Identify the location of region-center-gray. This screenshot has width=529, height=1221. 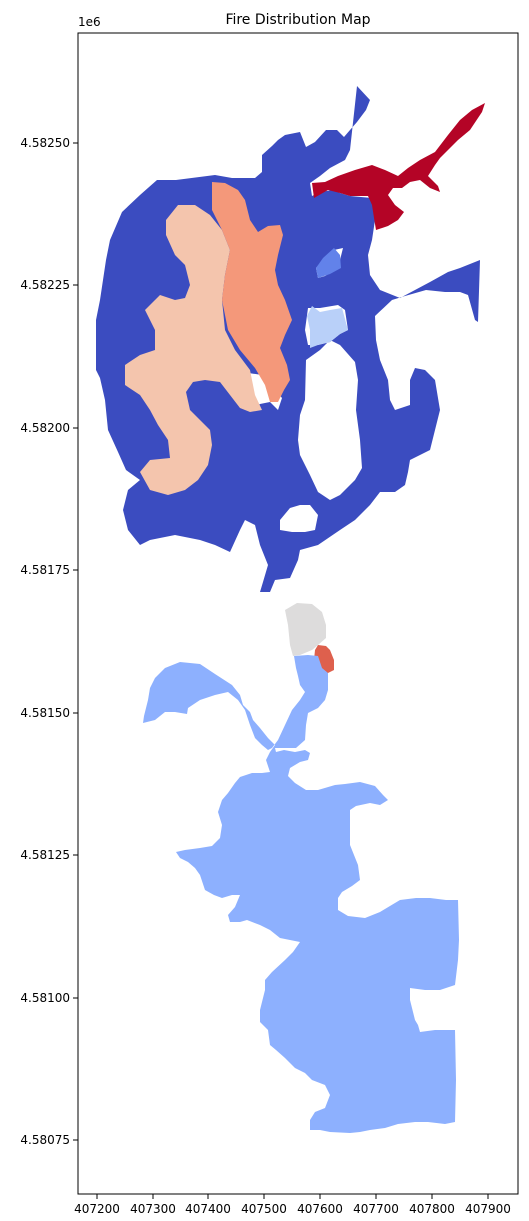
(305, 629).